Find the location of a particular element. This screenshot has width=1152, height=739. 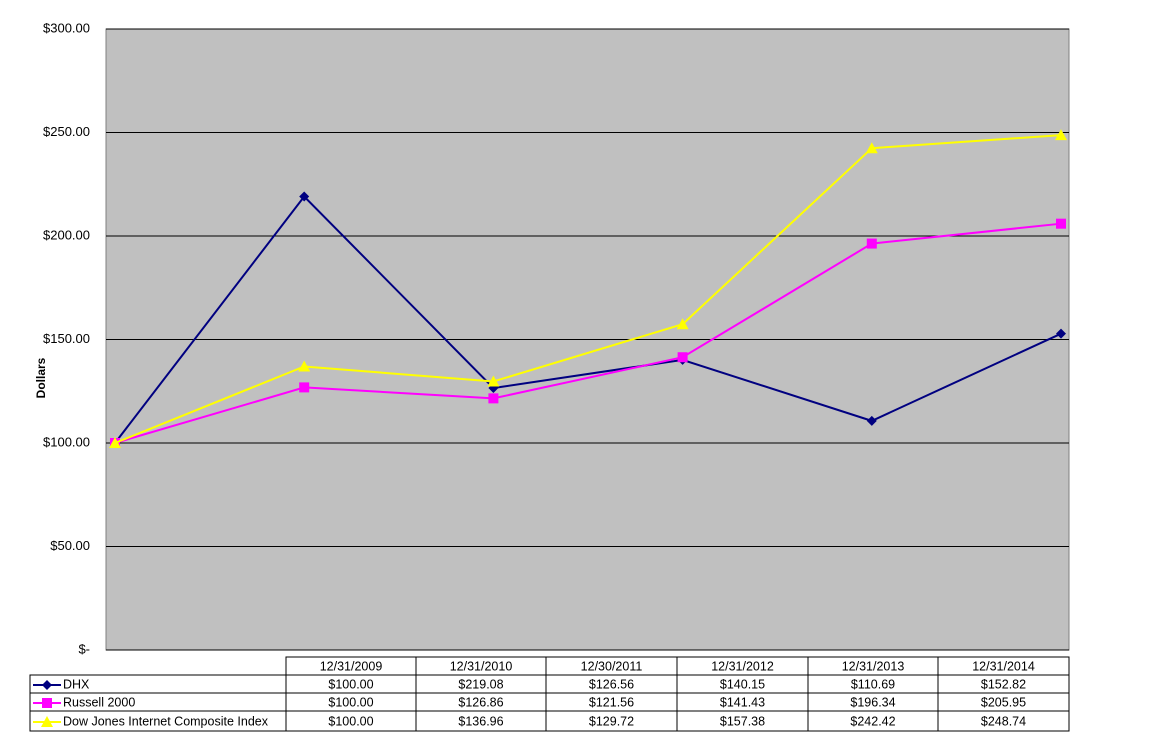

table-value: $129.72 is located at coordinates (611, 721).